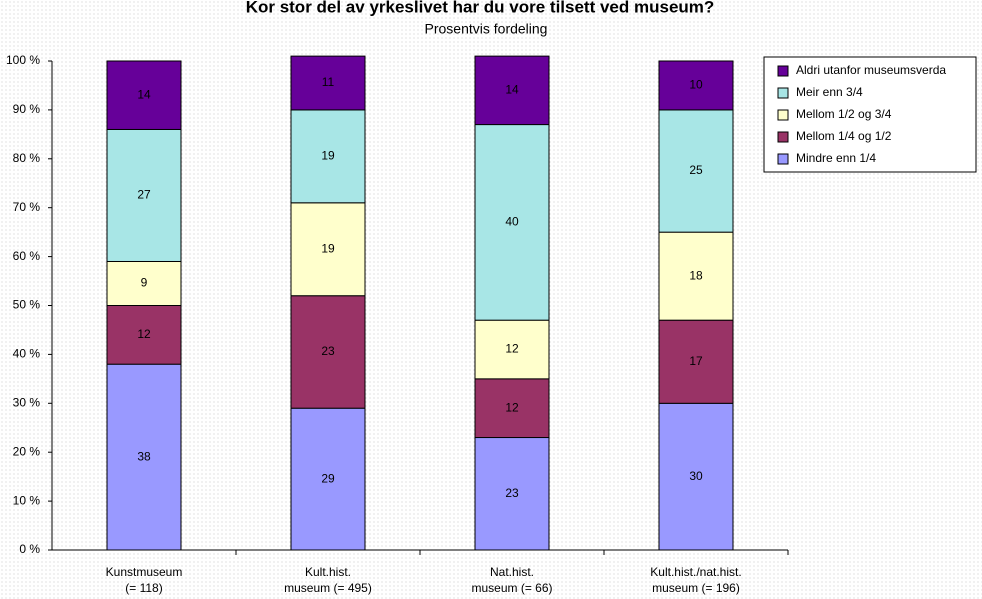 The height and width of the screenshot is (599, 982). Describe the element at coordinates (143, 588) in the screenshot. I see `x-tick-label: (= 118)` at that location.